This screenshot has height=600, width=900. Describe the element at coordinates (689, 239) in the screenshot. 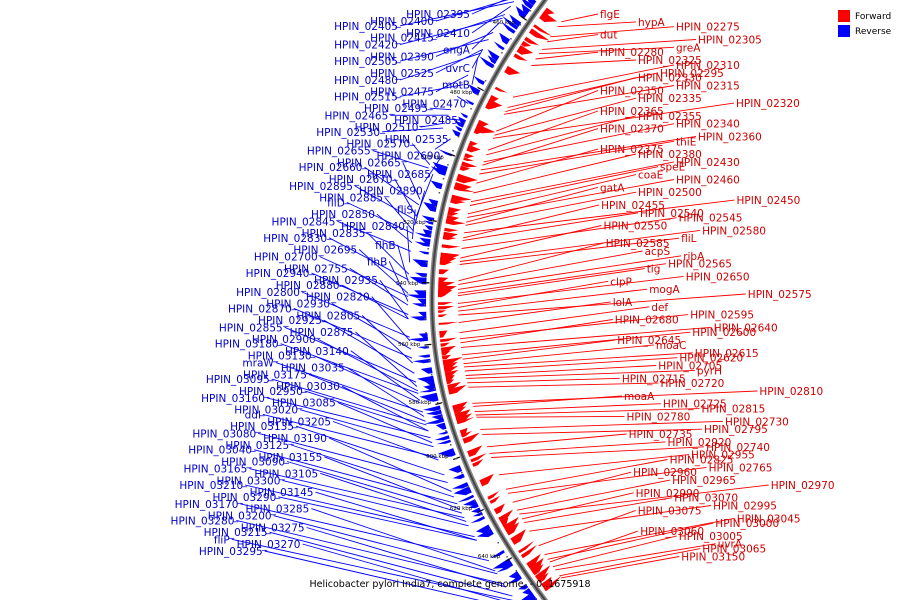

I see `forward-gene-label-35: fliL` at that location.